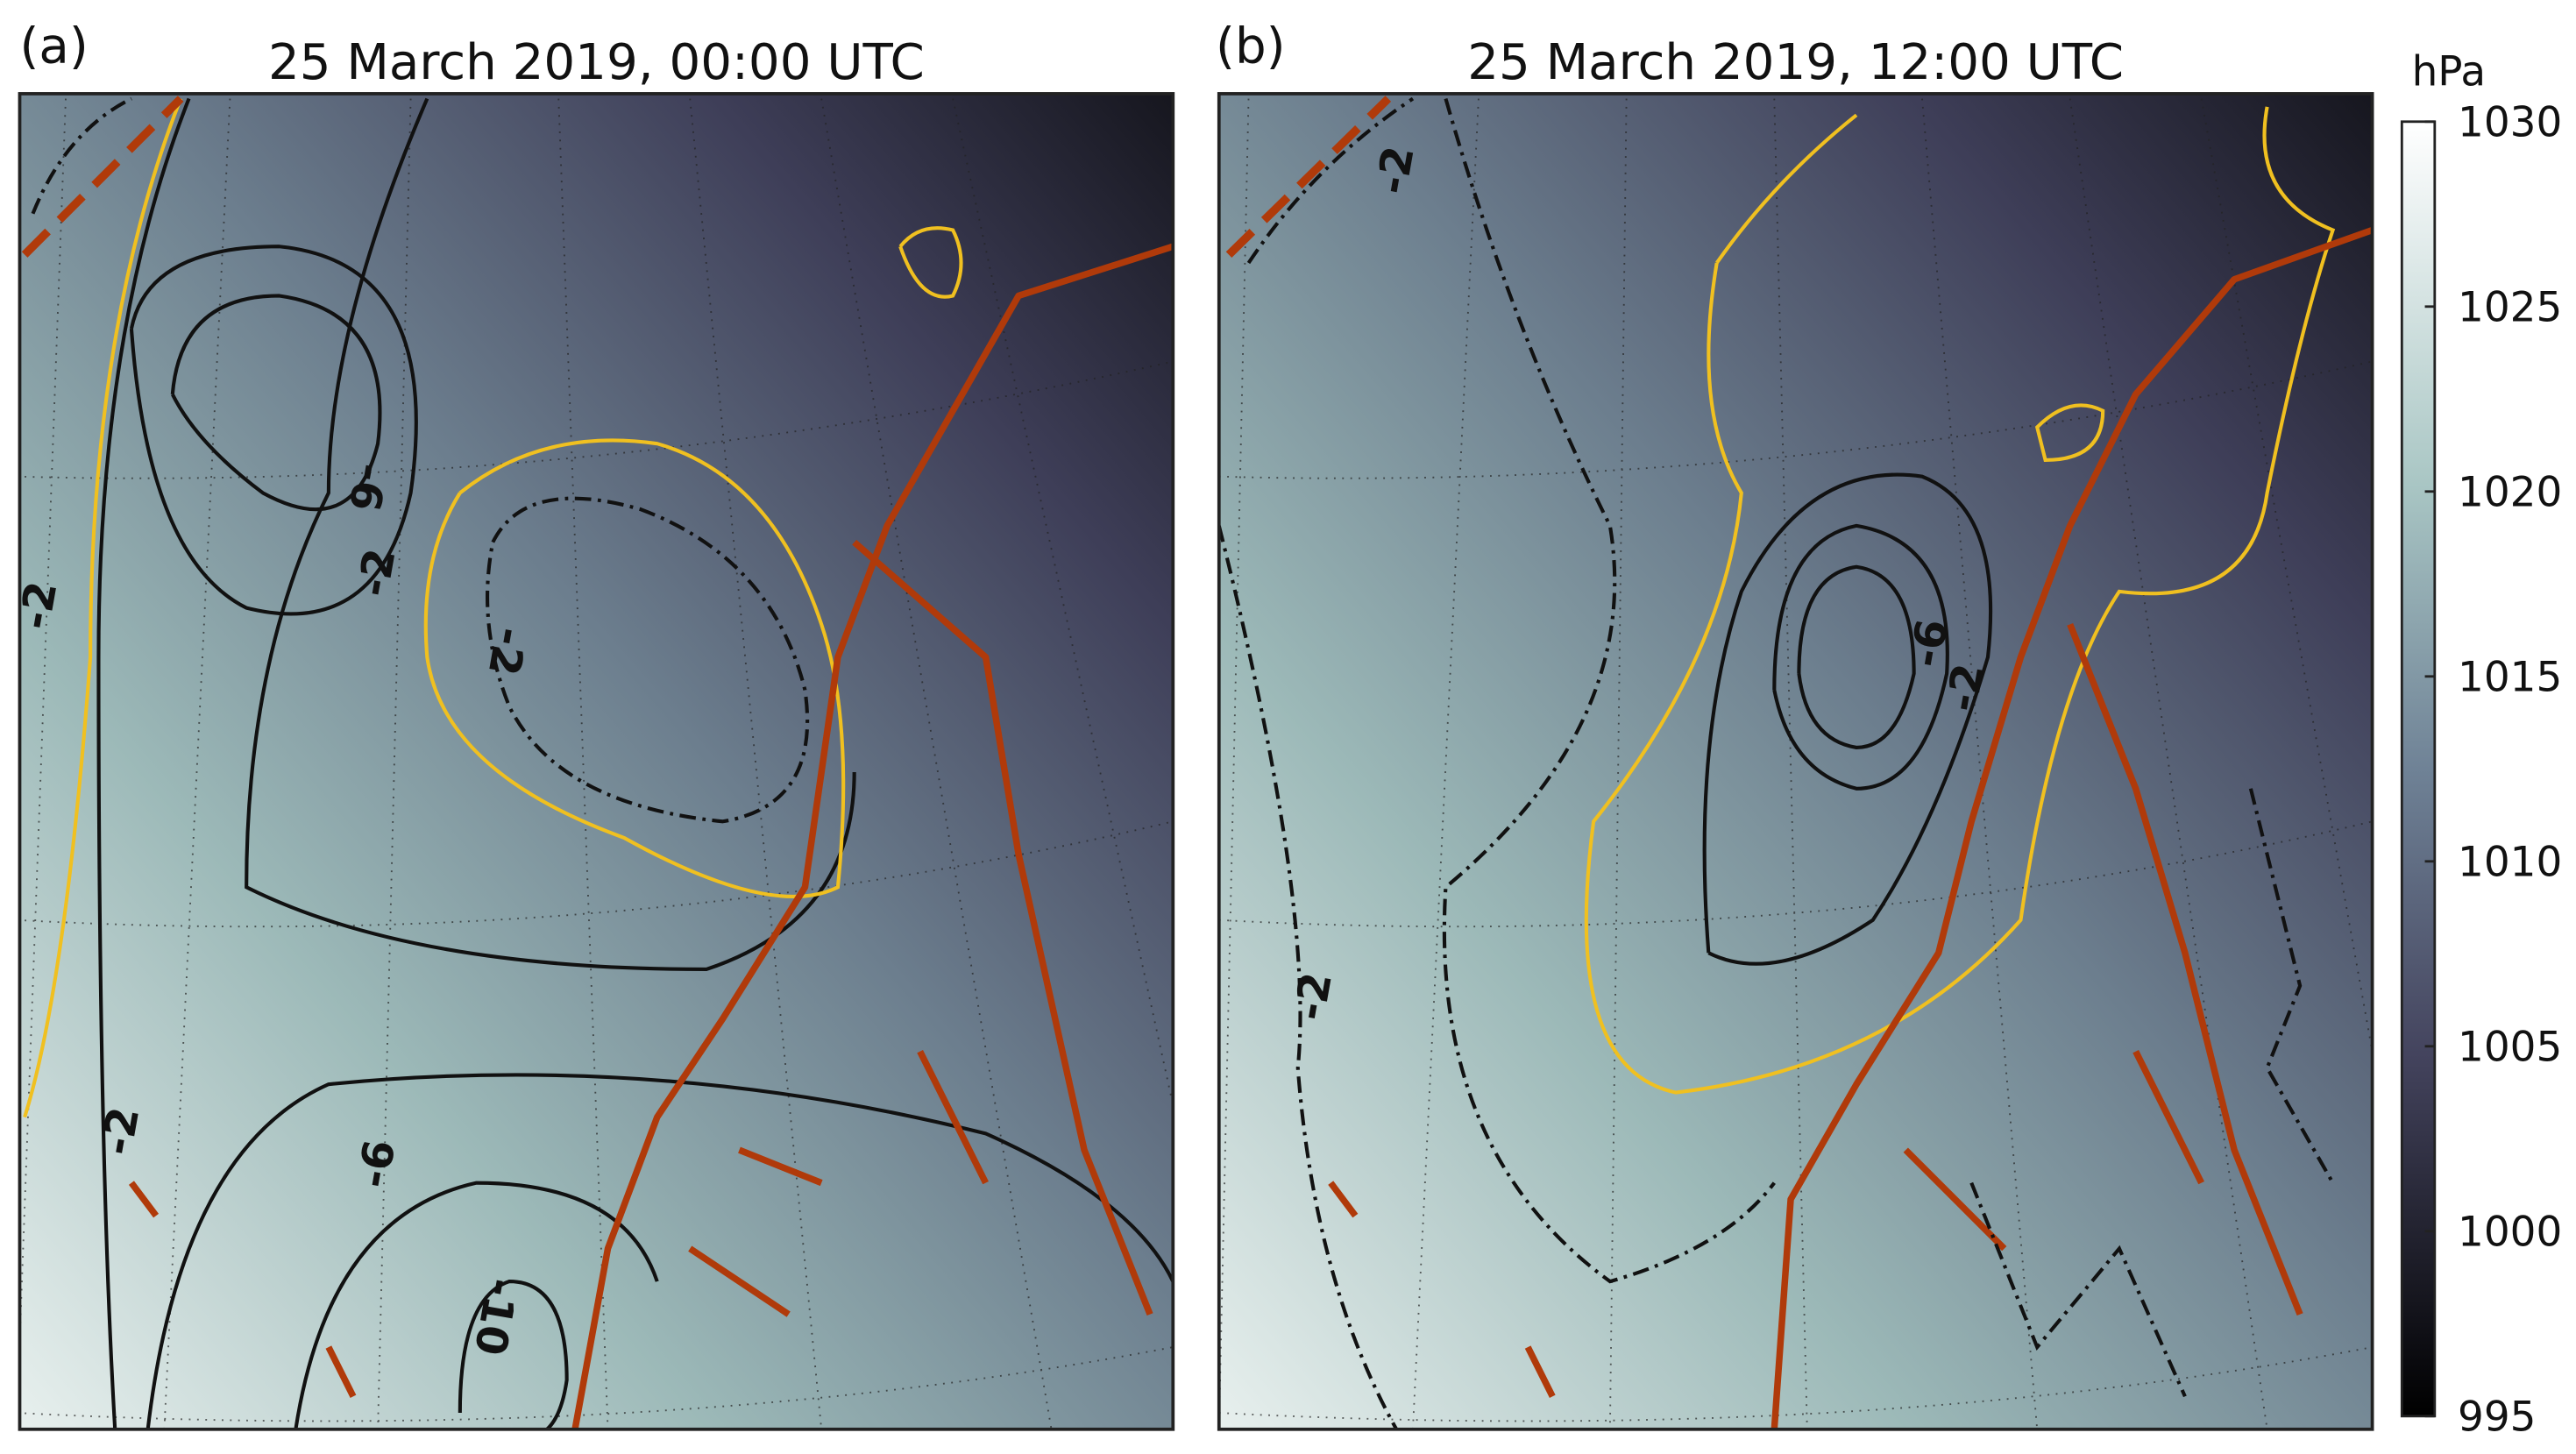 The image size is (2576, 1454). Describe the element at coordinates (2510, 863) in the screenshot. I see `colorbar-tick-label: 1010` at that location.